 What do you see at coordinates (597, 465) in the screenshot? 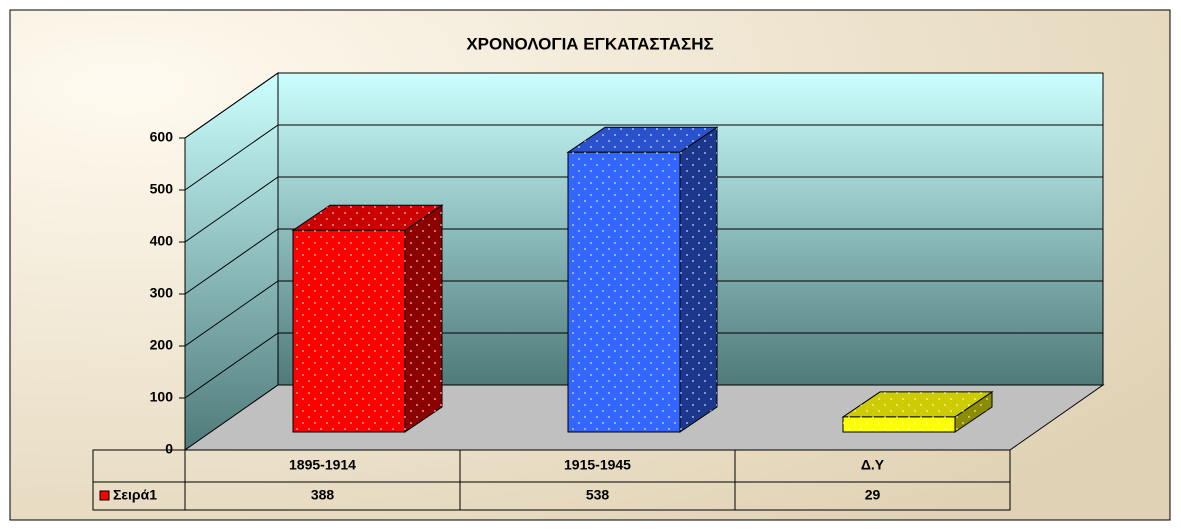
I see `x-tick-label: 1915-1945` at bounding box center [597, 465].